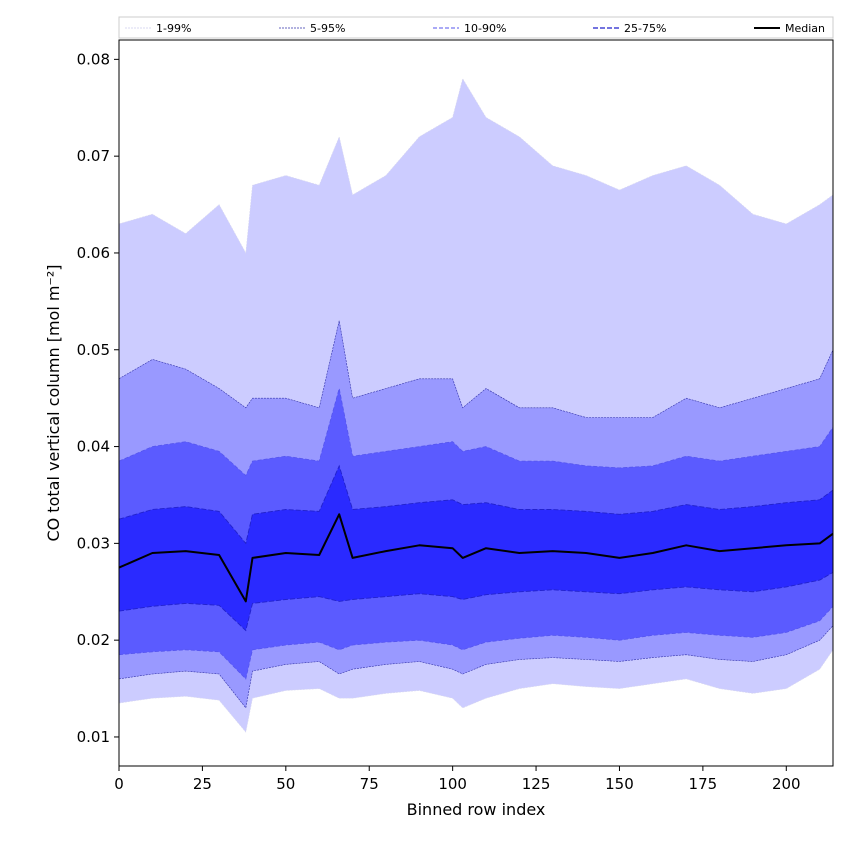 The height and width of the screenshot is (850, 850). I want to click on legend: 1-99% 5-95% 10-90% 25-75% Median, so click(476, 27).